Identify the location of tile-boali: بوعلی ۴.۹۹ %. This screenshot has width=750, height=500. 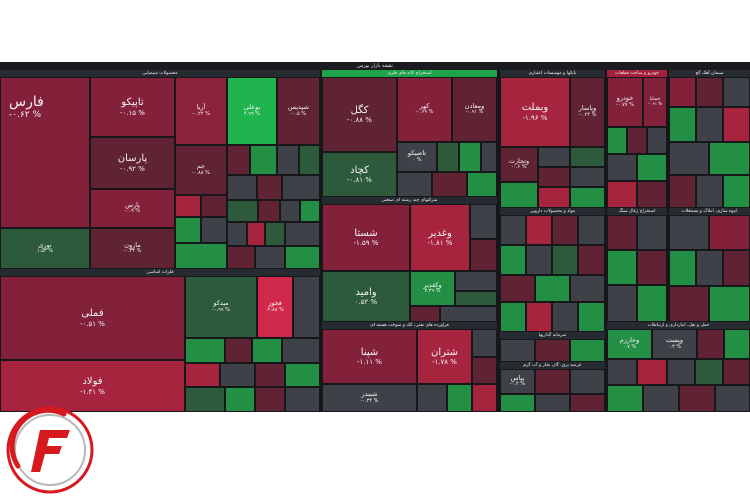
(252, 111).